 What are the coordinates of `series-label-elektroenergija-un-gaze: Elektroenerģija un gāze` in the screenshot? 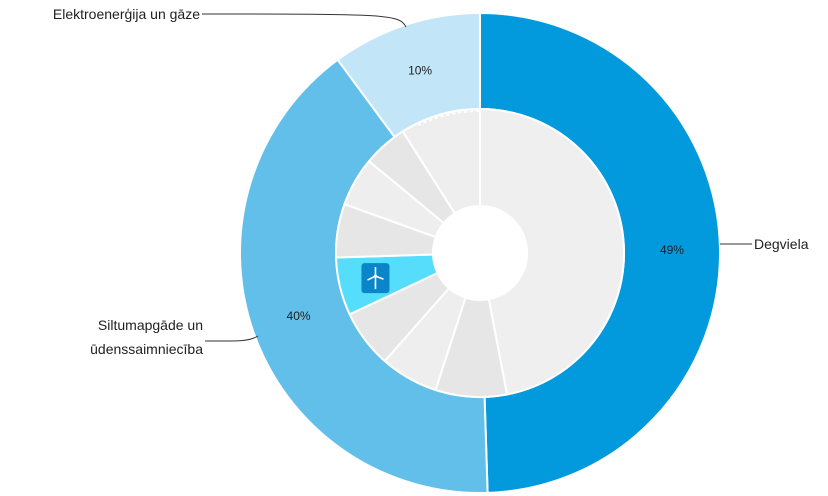 It's located at (126, 14).